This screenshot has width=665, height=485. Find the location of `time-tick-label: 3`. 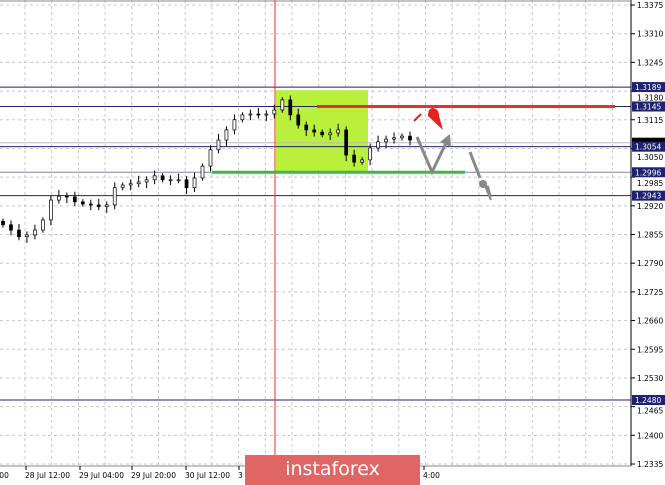

time-tick-label: 3 is located at coordinates (240, 475).